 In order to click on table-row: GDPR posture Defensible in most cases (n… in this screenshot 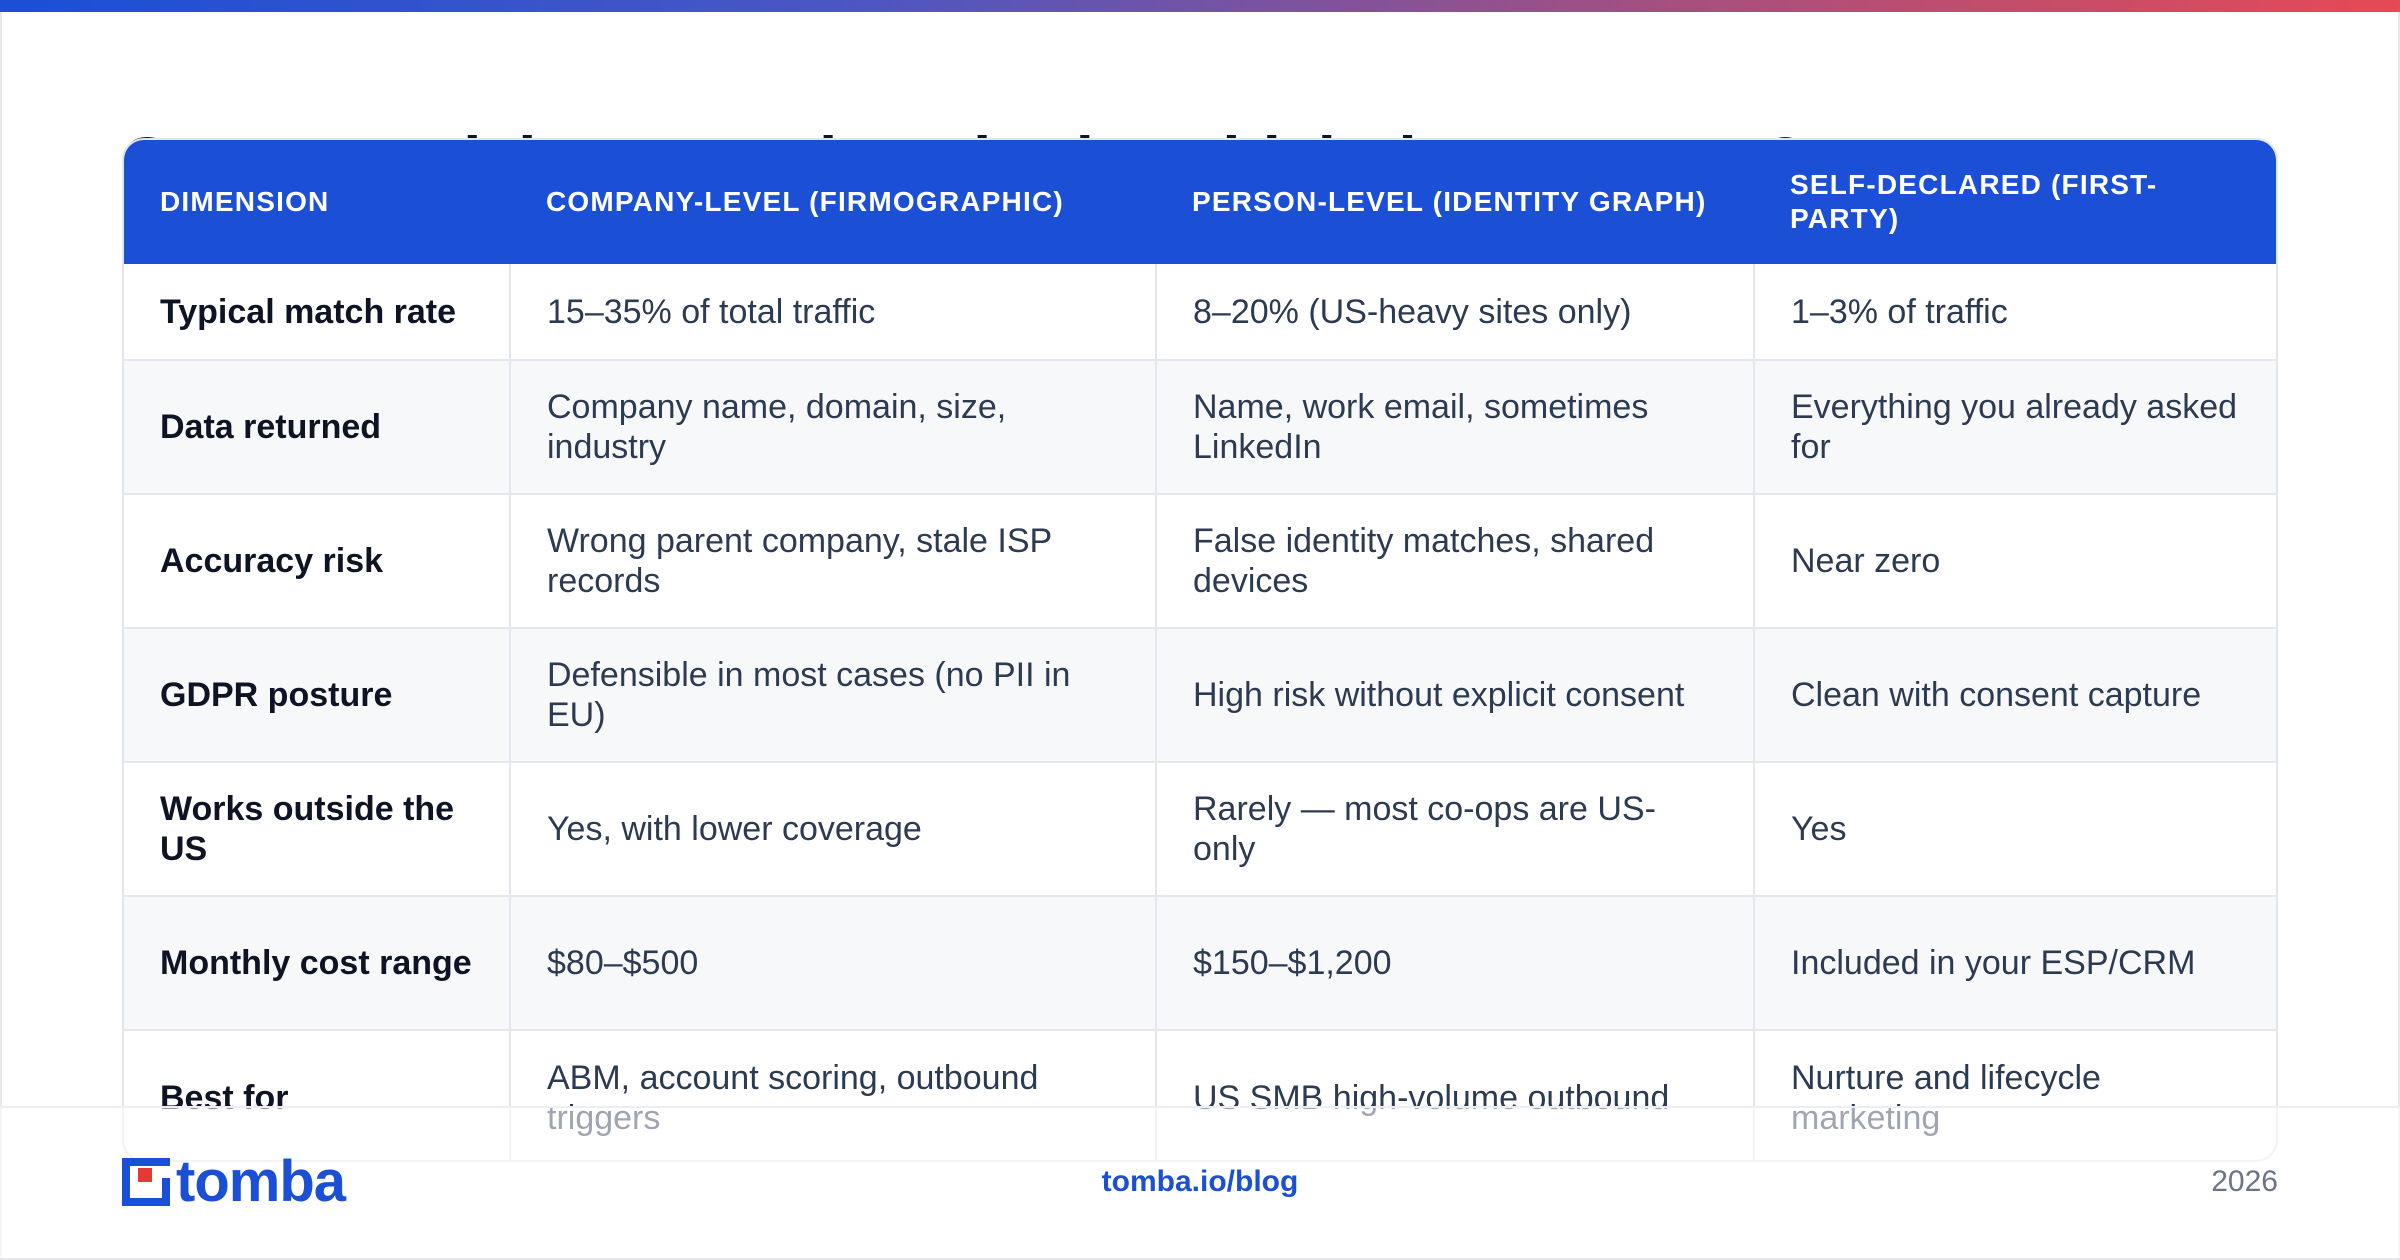, I will do `click(1200, 694)`.